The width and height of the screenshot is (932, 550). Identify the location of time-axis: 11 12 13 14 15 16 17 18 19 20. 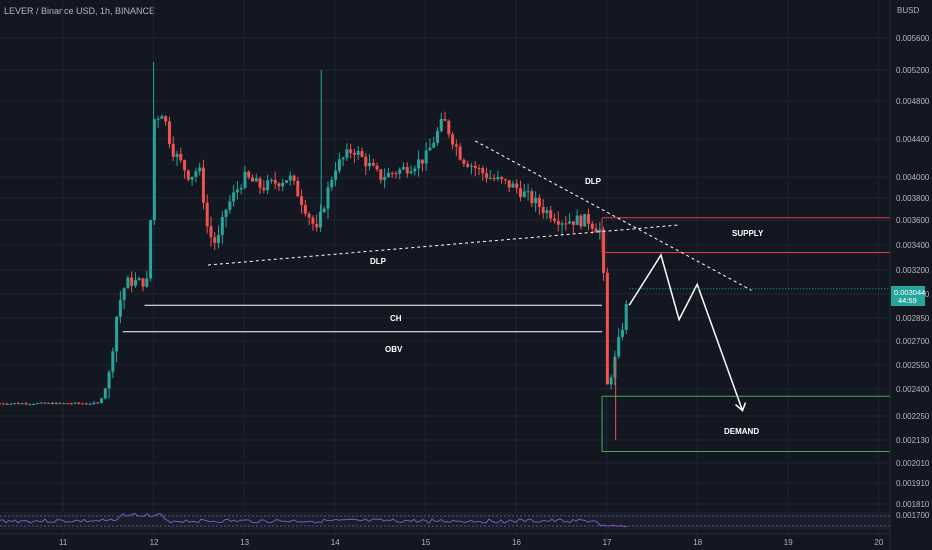
(445, 540).